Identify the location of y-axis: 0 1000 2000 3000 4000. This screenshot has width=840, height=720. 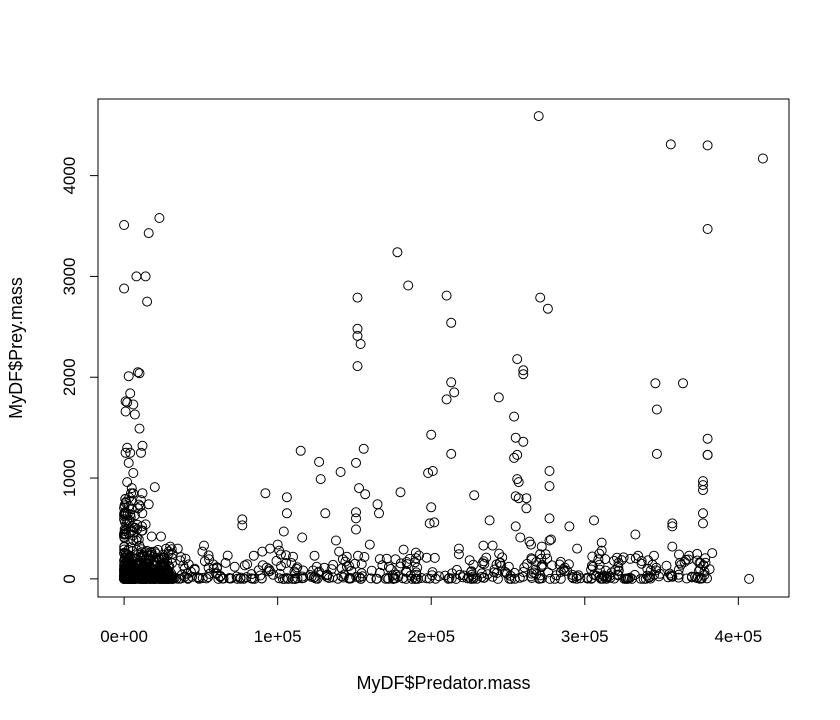
(79, 370).